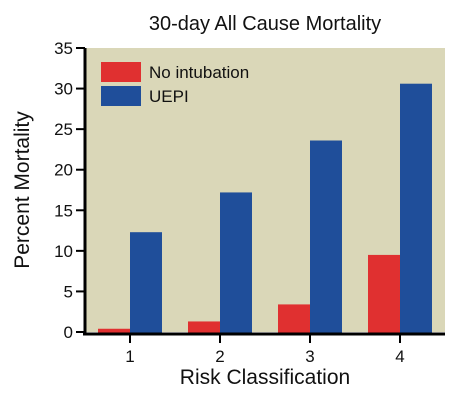 This screenshot has height=401, width=454. Describe the element at coordinates (121, 72) in the screenshot. I see `legend-swatch-no-intubation` at that location.